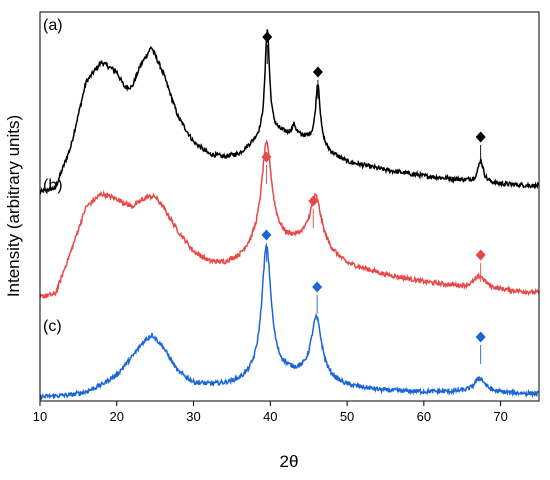  What do you see at coordinates (193, 416) in the screenshot?
I see `x-tick-label: 30` at bounding box center [193, 416].